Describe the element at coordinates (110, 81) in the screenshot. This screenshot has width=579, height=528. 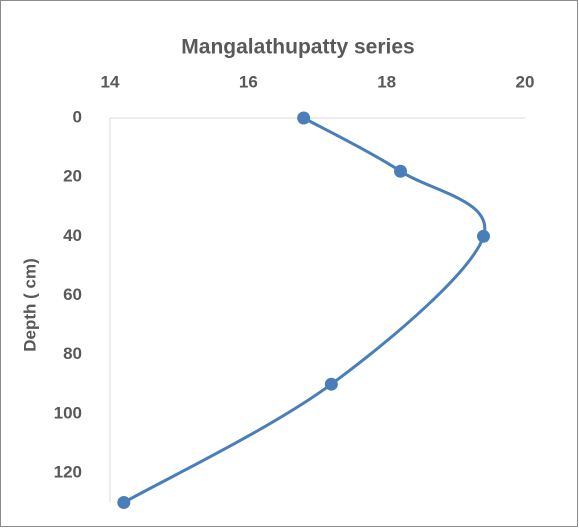
I see `x-tick-label: 14` at that location.